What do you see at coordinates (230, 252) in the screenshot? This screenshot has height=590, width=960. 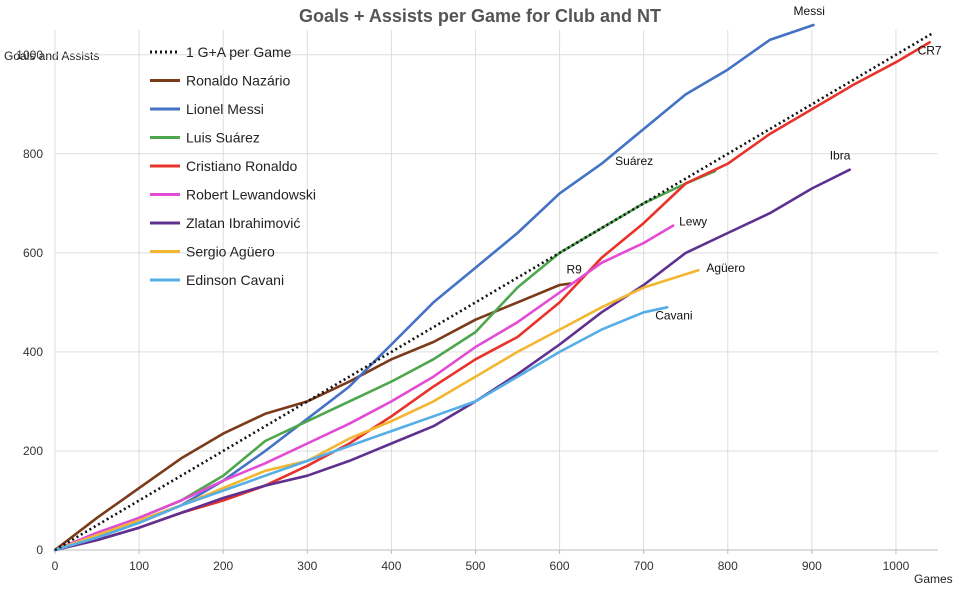 I see `legend-entry-sergio-aguero: Sergio Agüero` at bounding box center [230, 252].